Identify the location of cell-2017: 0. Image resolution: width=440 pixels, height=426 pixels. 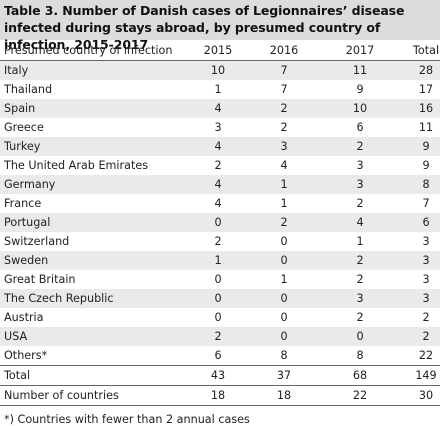
(360, 336).